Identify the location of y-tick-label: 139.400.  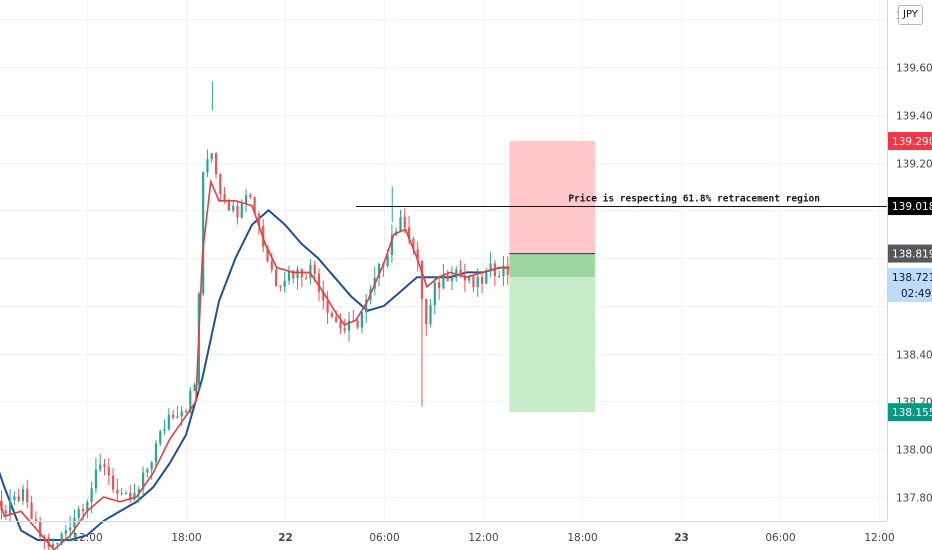
(914, 117).